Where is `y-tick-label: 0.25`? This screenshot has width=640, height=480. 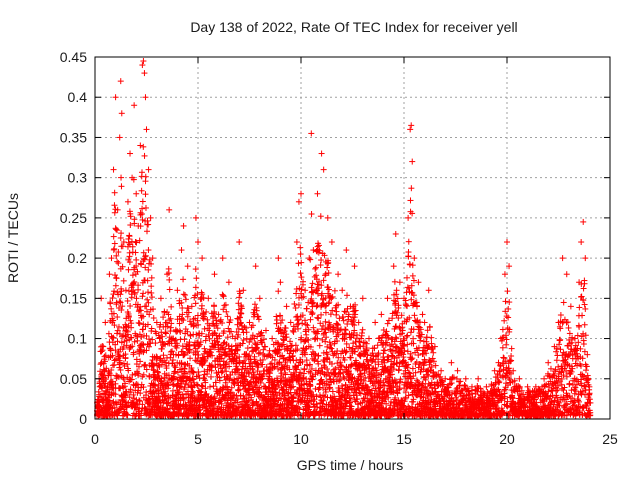
y-tick-label: 0.25 is located at coordinates (73, 218).